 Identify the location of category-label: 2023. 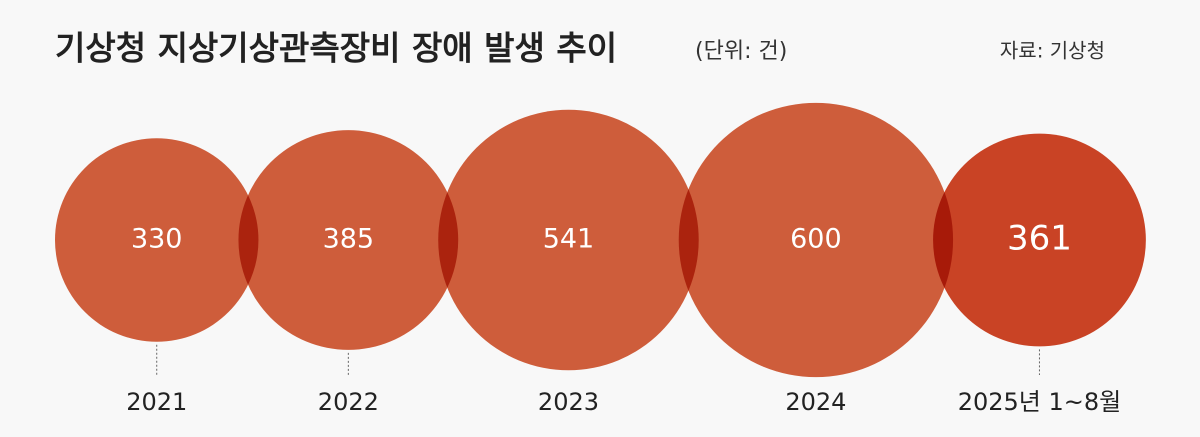
(568, 402).